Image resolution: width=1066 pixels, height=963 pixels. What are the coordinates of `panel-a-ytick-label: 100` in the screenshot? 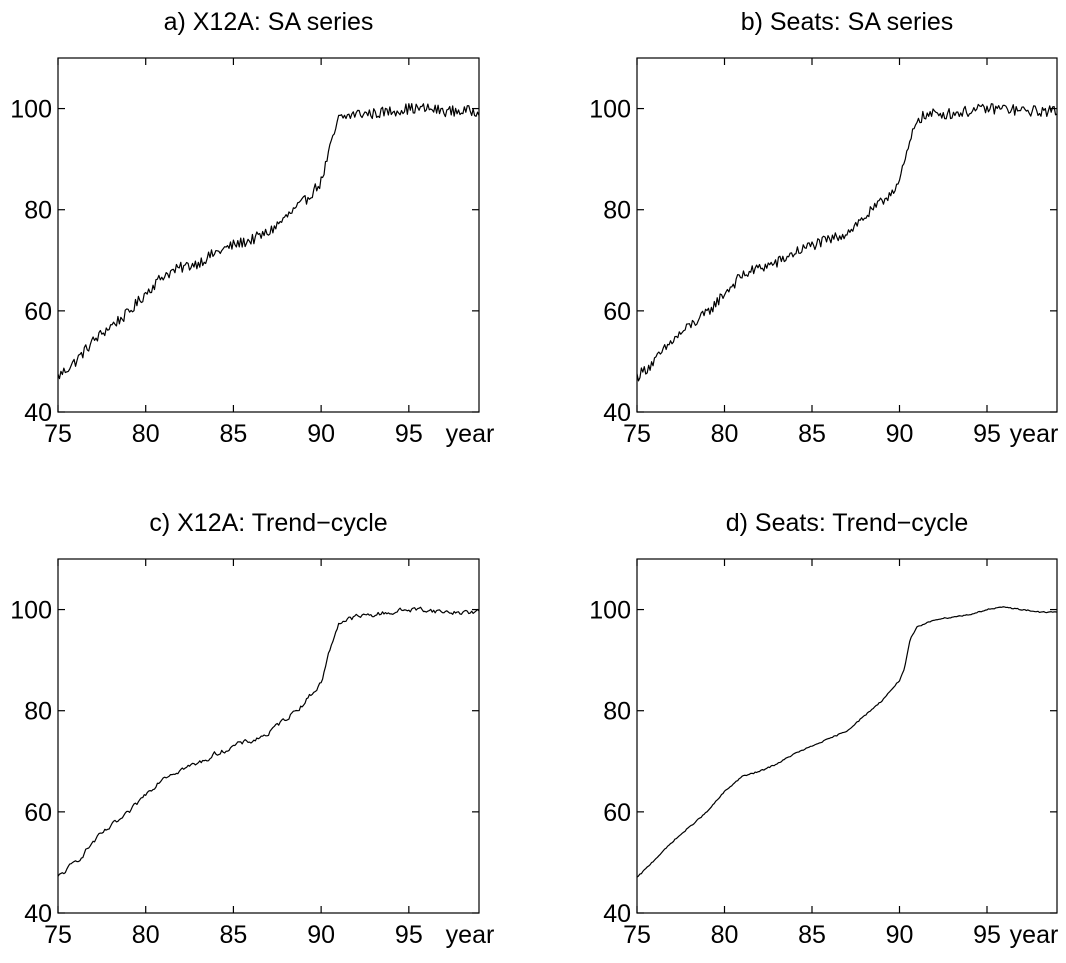 It's located at (31, 110).